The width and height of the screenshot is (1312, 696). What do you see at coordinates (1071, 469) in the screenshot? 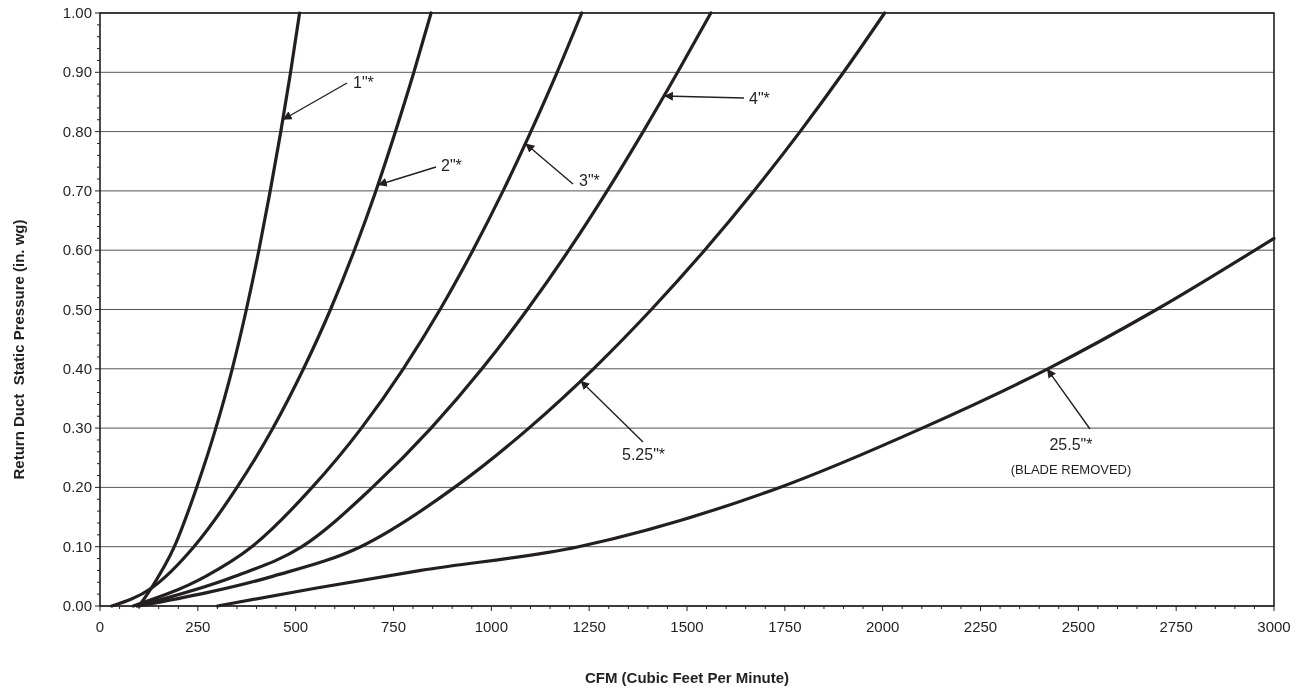
I see `annotation: (BLADE REMOVED)` at bounding box center [1071, 469].